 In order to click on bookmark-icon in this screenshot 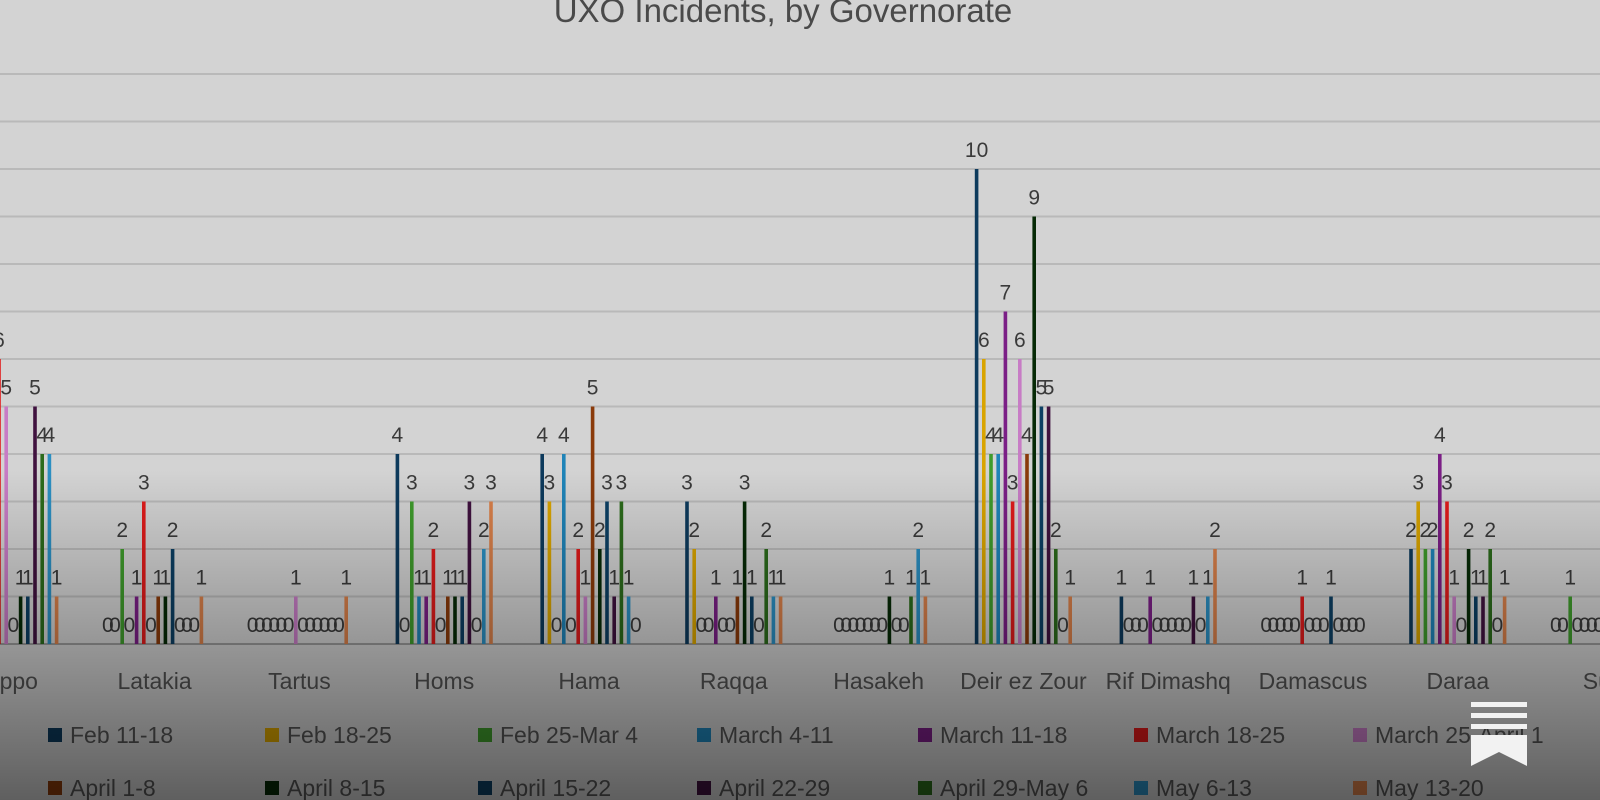, I will do `click(1499, 735)`.